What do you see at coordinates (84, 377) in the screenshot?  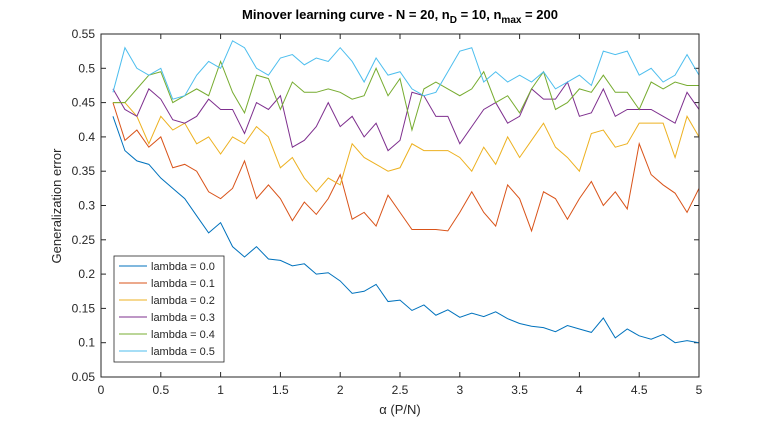 I see `y-tick-label: 0.05` at bounding box center [84, 377].